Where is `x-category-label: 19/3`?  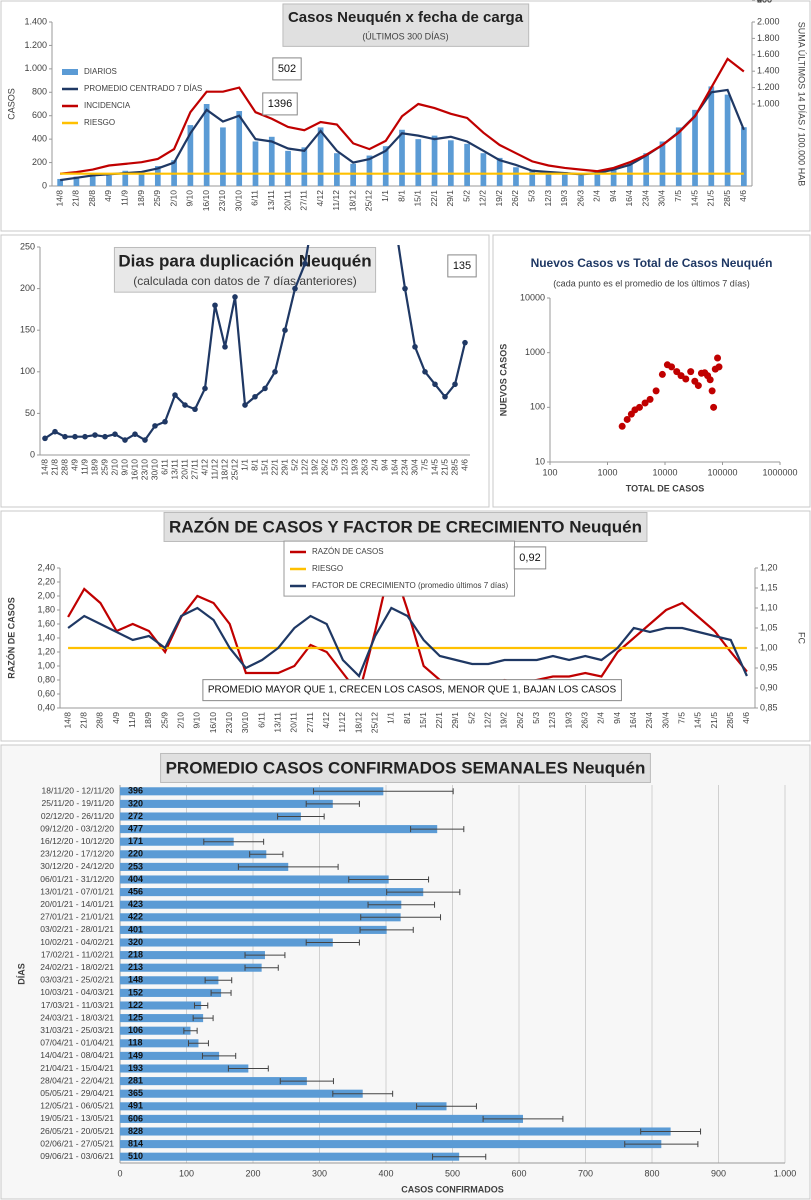 x-category-label: 19/3 is located at coordinates (354, 467).